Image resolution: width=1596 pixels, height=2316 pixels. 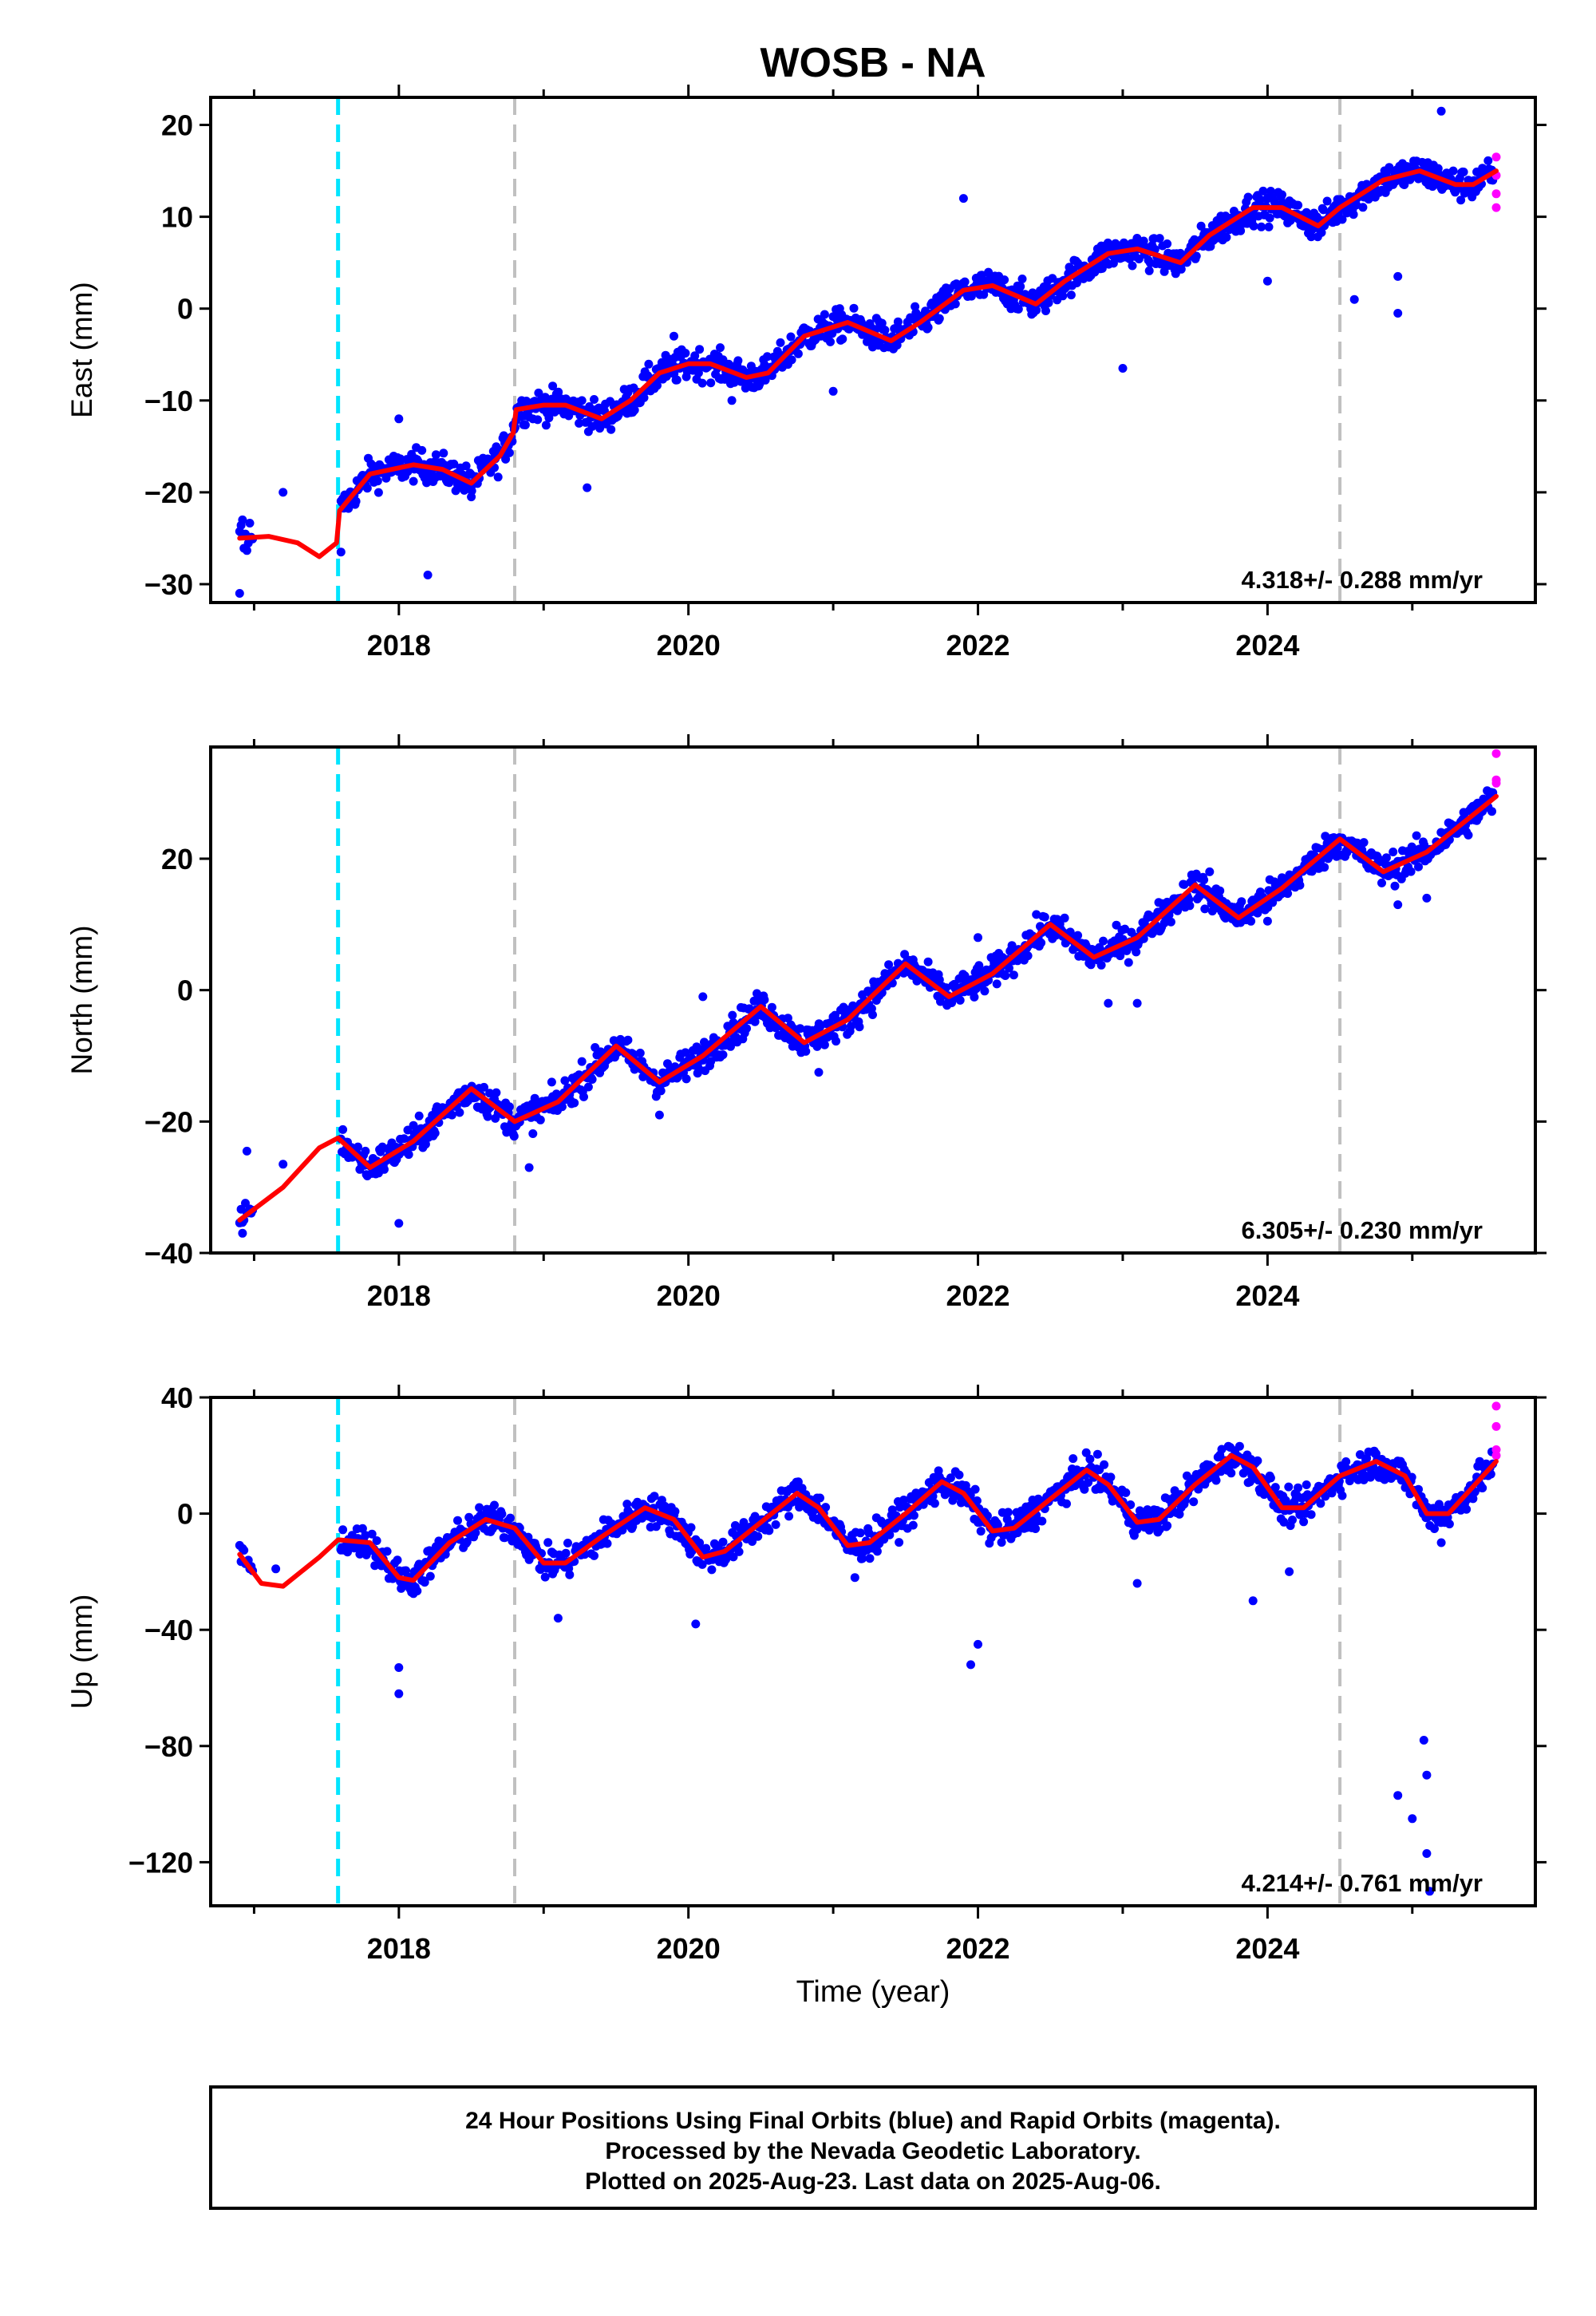 What do you see at coordinates (689, 1295) in the screenshot?
I see `x-tick-label: 2020` at bounding box center [689, 1295].